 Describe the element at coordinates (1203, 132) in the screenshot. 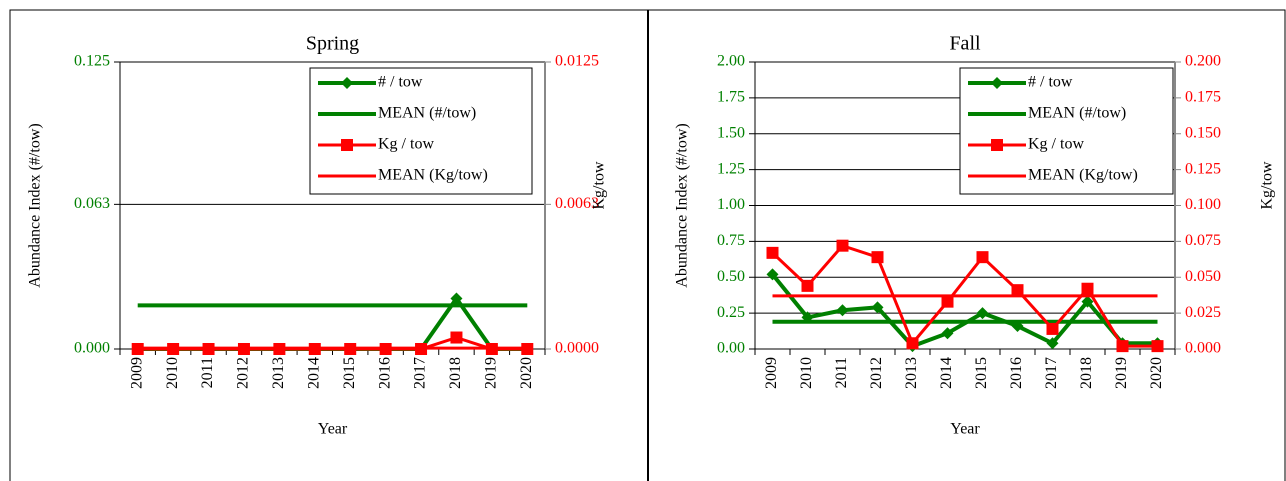

I see `y2-tick-label: 0.150` at that location.